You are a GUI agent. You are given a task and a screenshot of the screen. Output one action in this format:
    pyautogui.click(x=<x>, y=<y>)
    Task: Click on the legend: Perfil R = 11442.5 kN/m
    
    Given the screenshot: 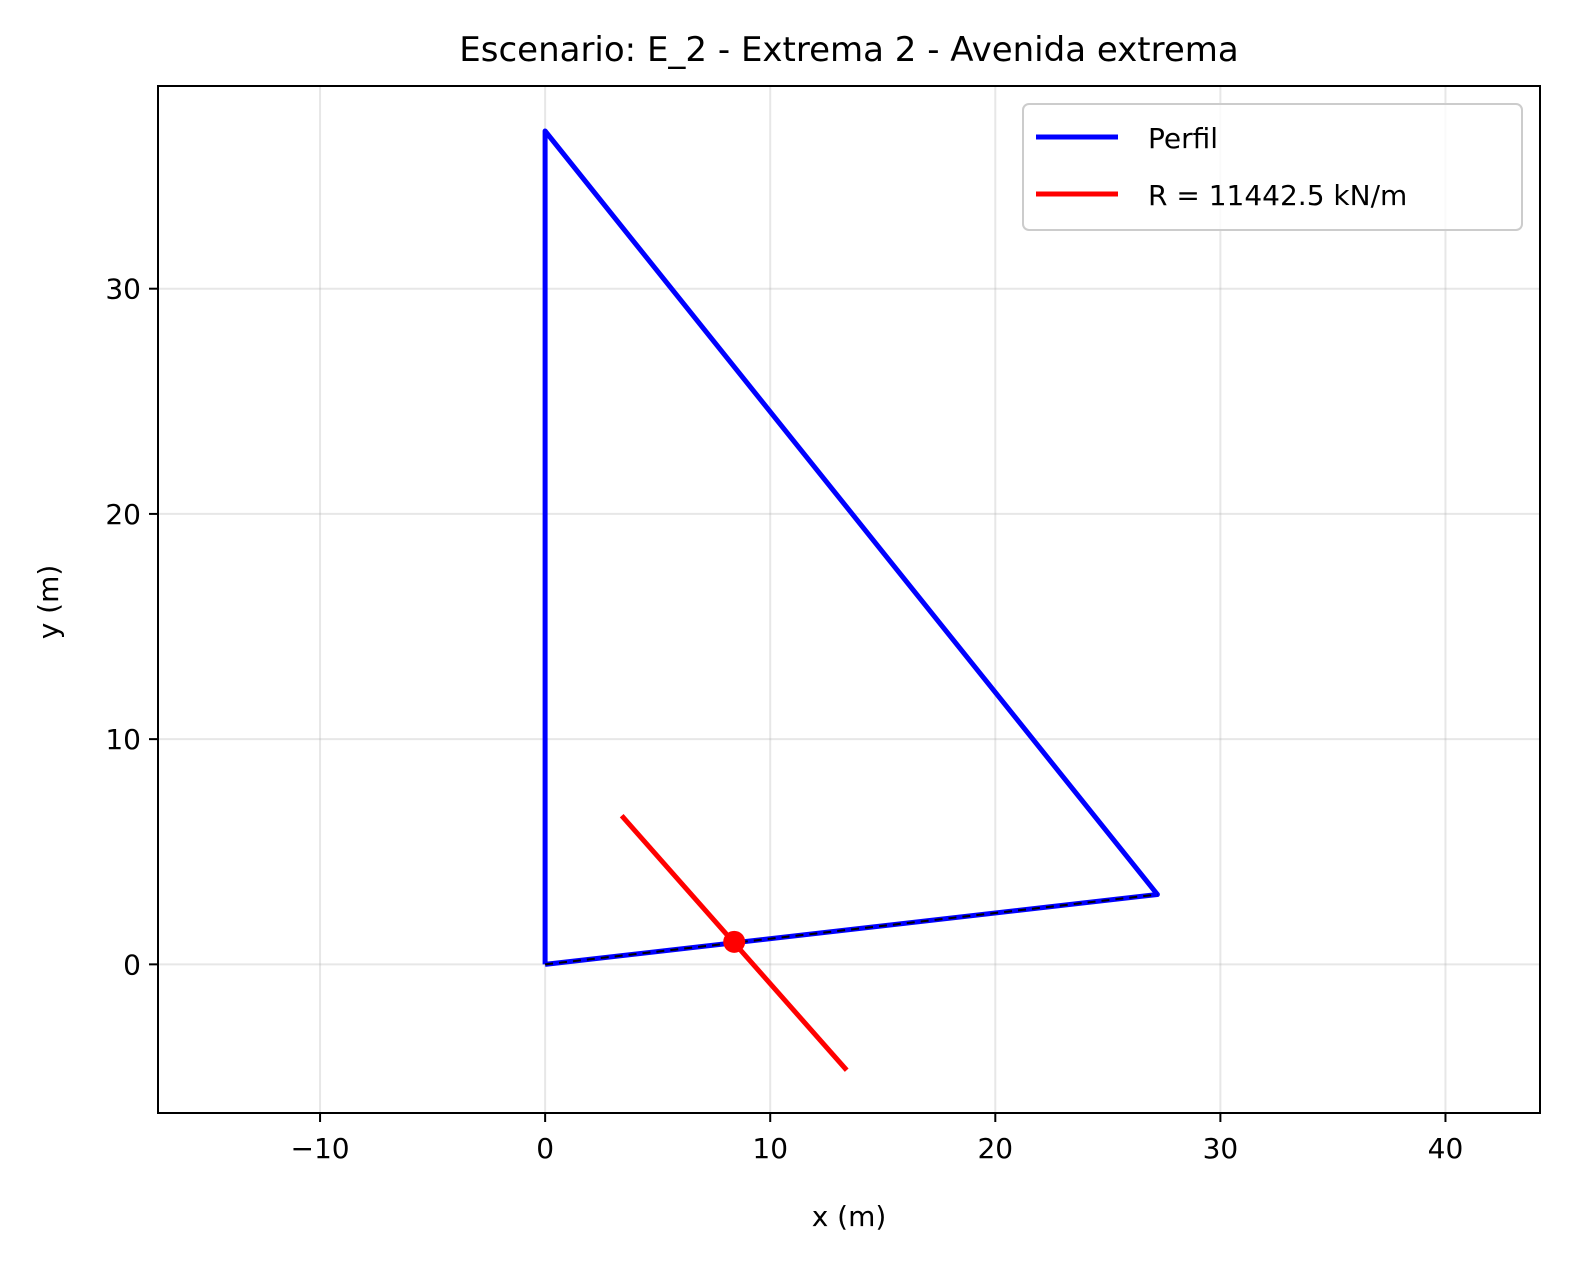 What is the action you would take?
    pyautogui.click(x=1272, y=167)
    